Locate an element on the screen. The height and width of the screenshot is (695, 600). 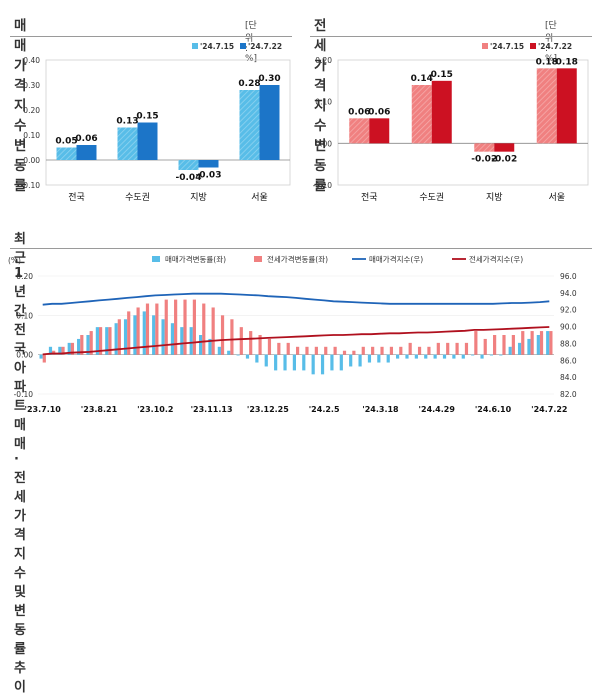
sale-category-label: 전국 is located at coordinates (76, 197).